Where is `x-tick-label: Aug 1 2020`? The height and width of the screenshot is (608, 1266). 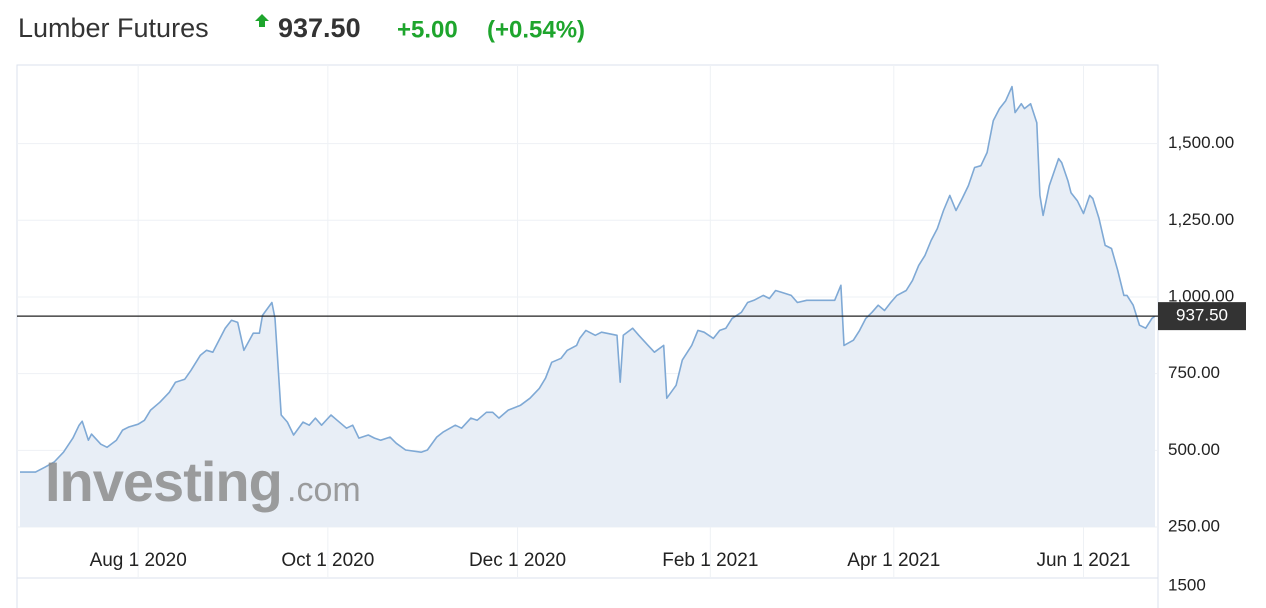
x-tick-label: Aug 1 2020 is located at coordinates (138, 560).